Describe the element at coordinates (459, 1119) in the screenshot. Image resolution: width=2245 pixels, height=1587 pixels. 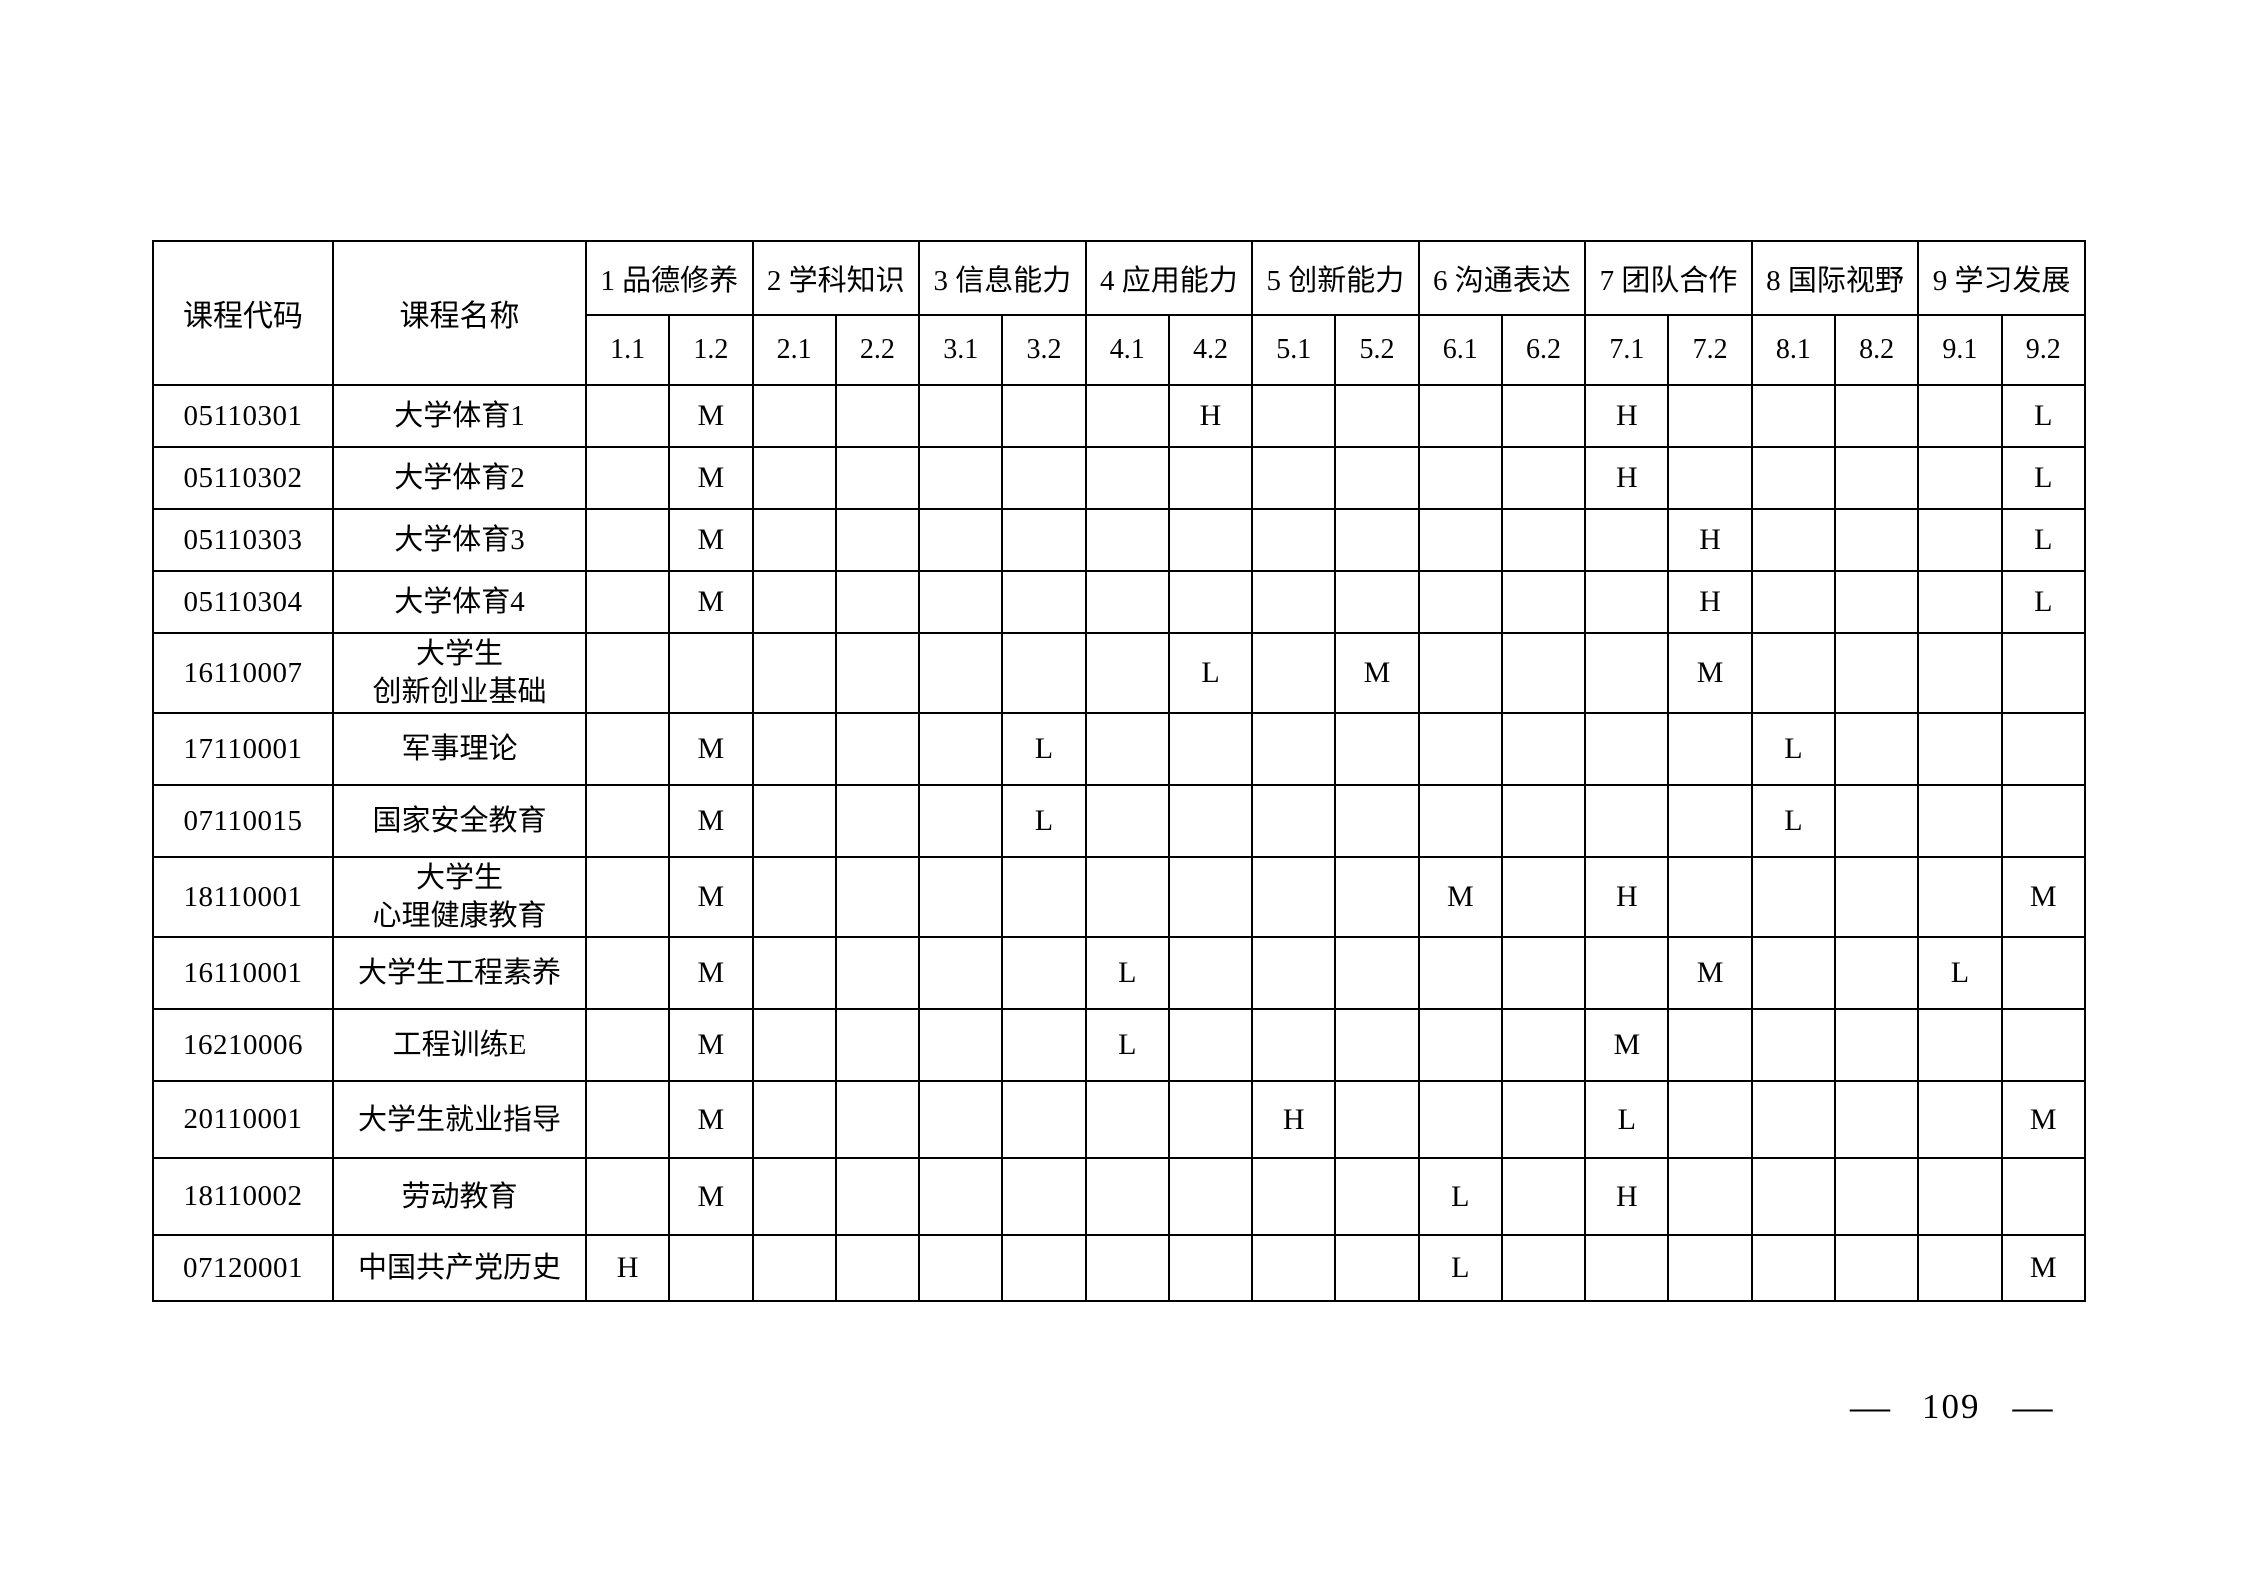
I see `course-name-cell: 大学生就业指导` at that location.